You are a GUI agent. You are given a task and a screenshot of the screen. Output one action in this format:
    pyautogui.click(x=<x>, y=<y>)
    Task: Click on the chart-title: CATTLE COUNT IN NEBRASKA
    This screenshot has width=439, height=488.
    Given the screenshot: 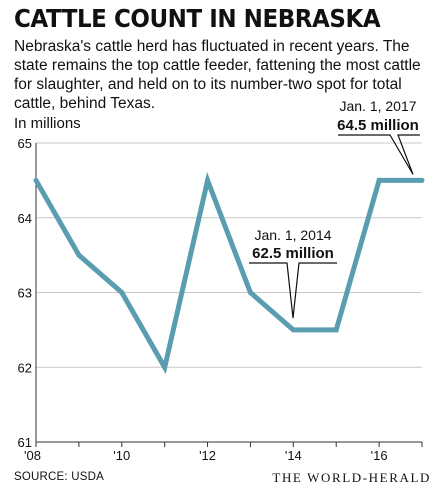 What is the action you would take?
    pyautogui.click(x=197, y=18)
    